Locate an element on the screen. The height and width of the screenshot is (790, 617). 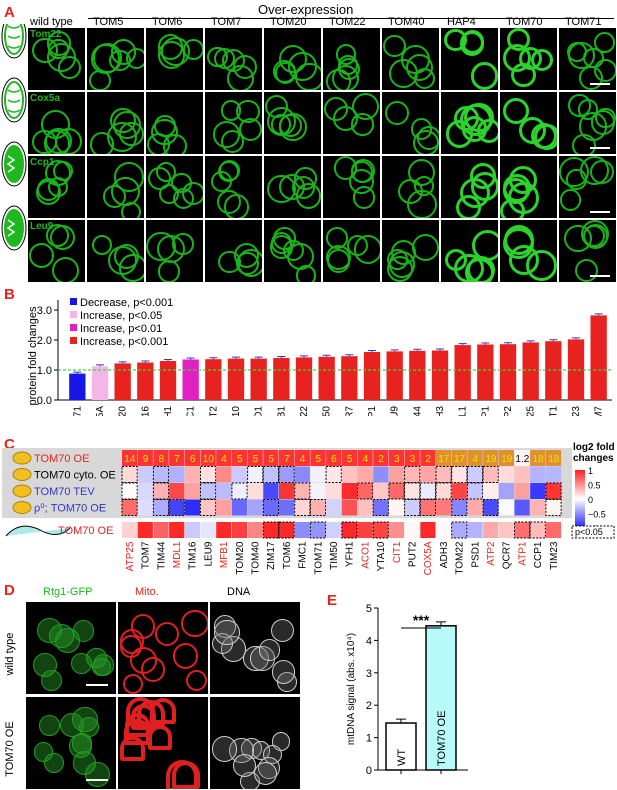
column-label: TOM6 is located at coordinates (167, 22).